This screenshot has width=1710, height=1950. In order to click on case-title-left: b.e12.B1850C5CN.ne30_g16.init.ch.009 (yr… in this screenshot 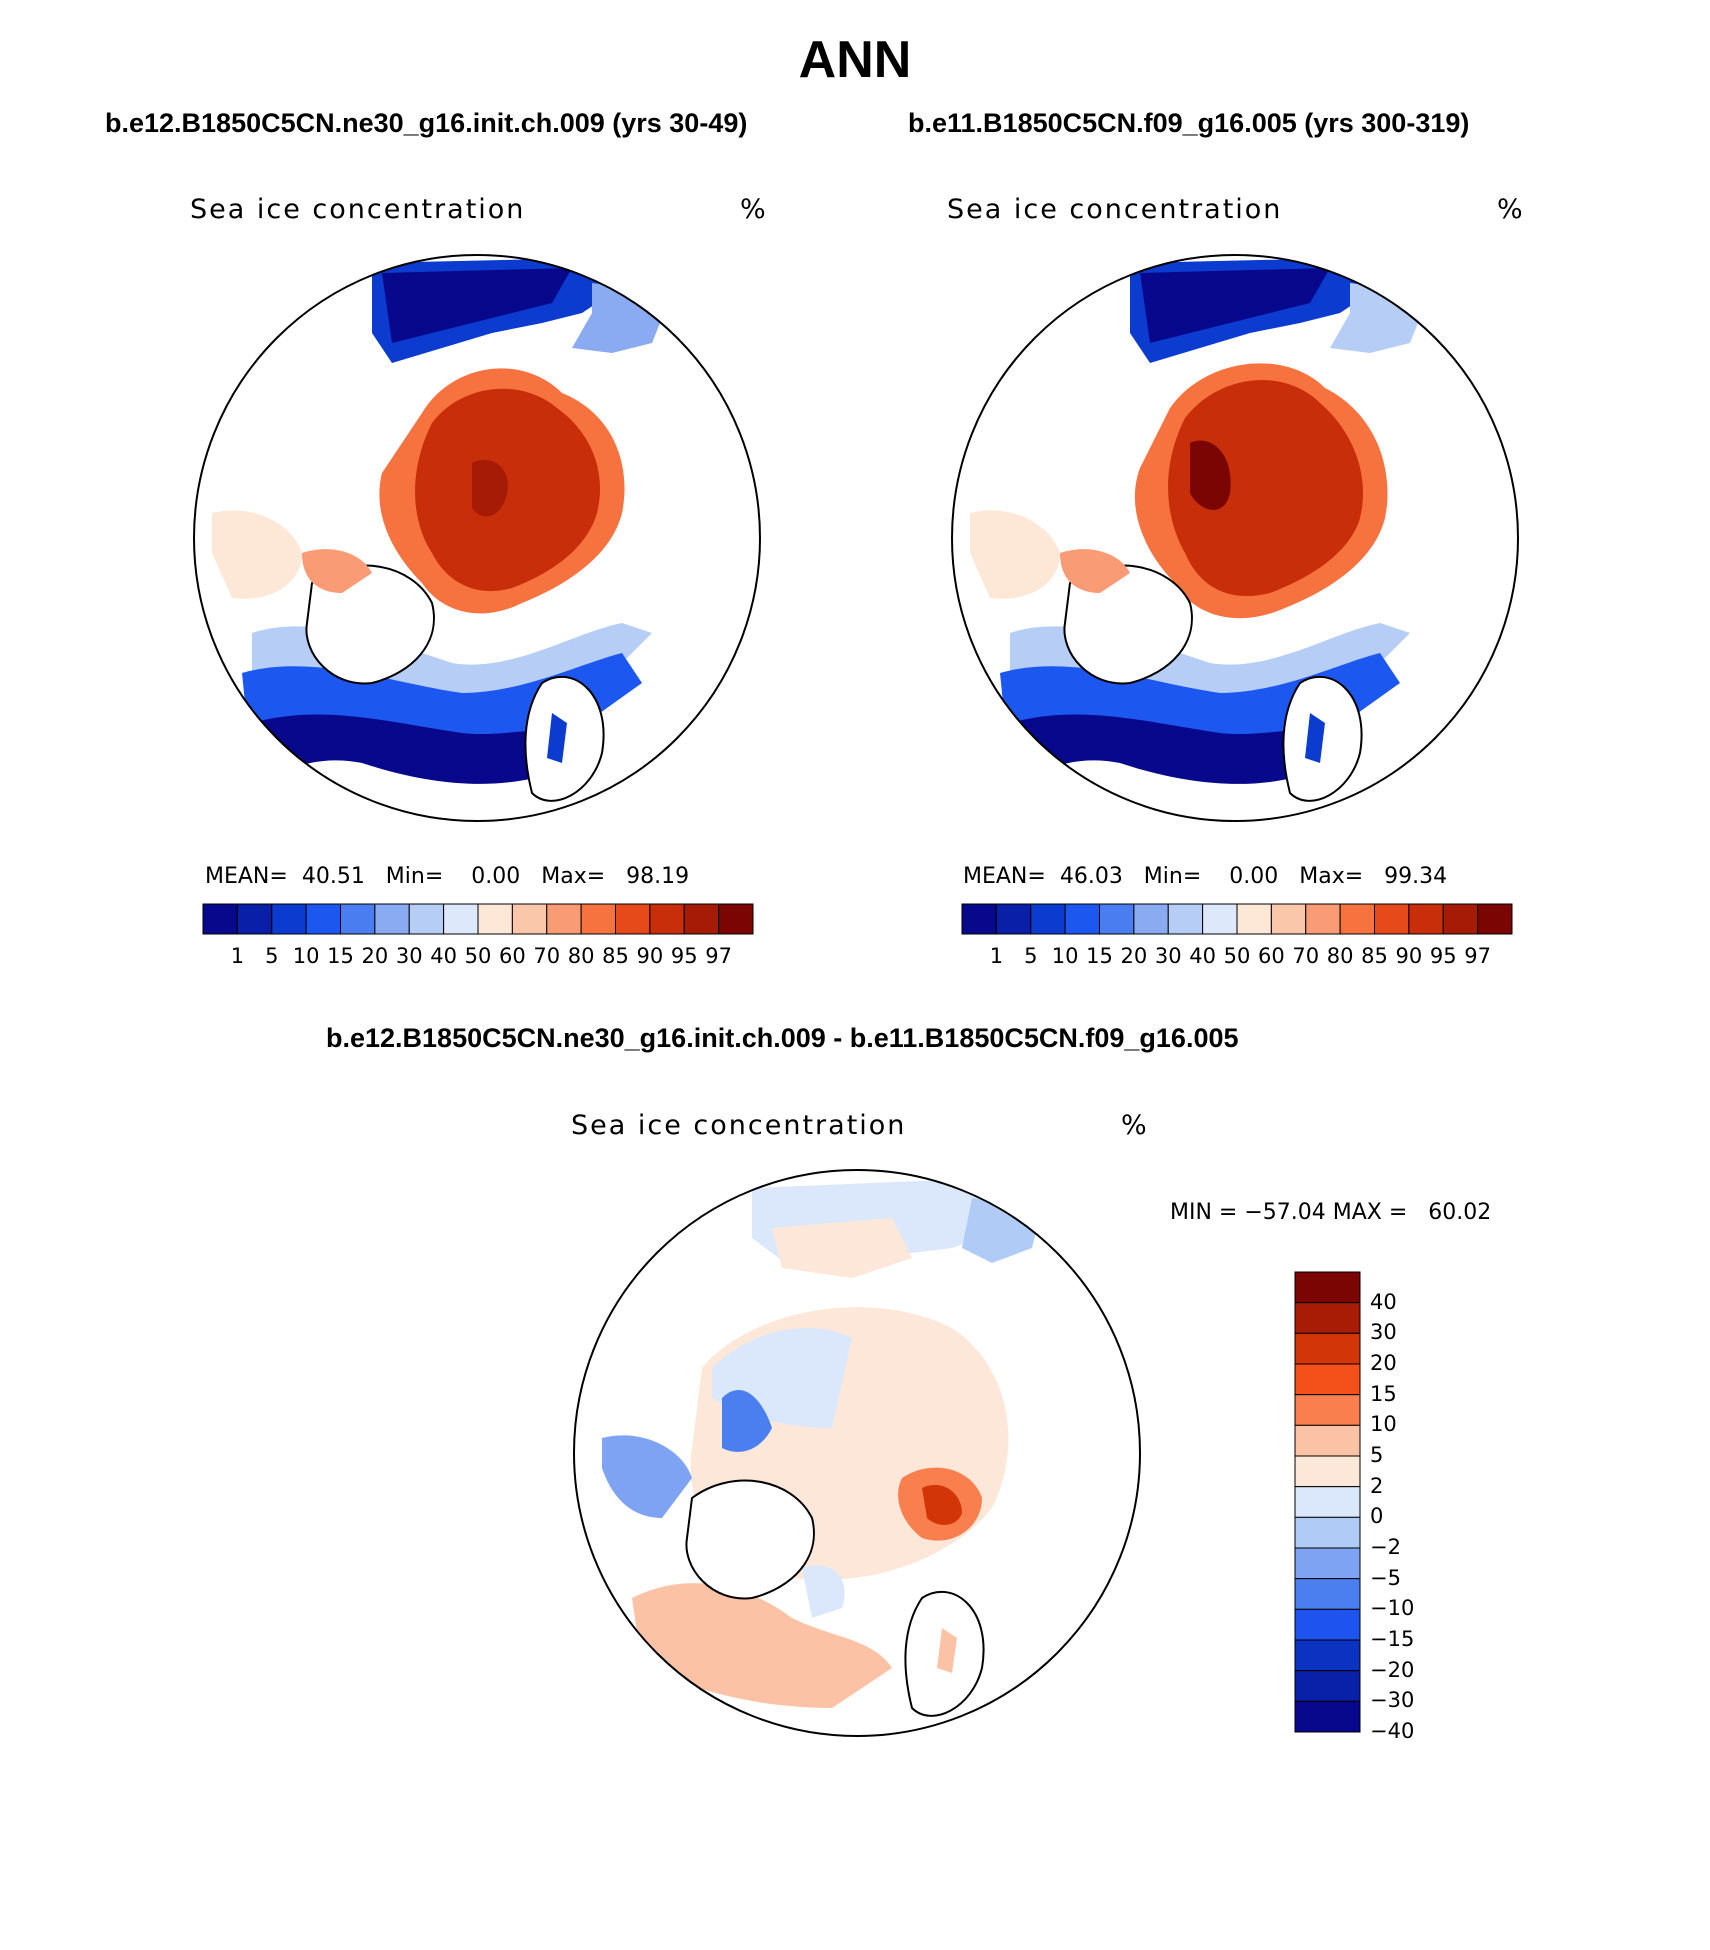, I will do `click(426, 123)`.